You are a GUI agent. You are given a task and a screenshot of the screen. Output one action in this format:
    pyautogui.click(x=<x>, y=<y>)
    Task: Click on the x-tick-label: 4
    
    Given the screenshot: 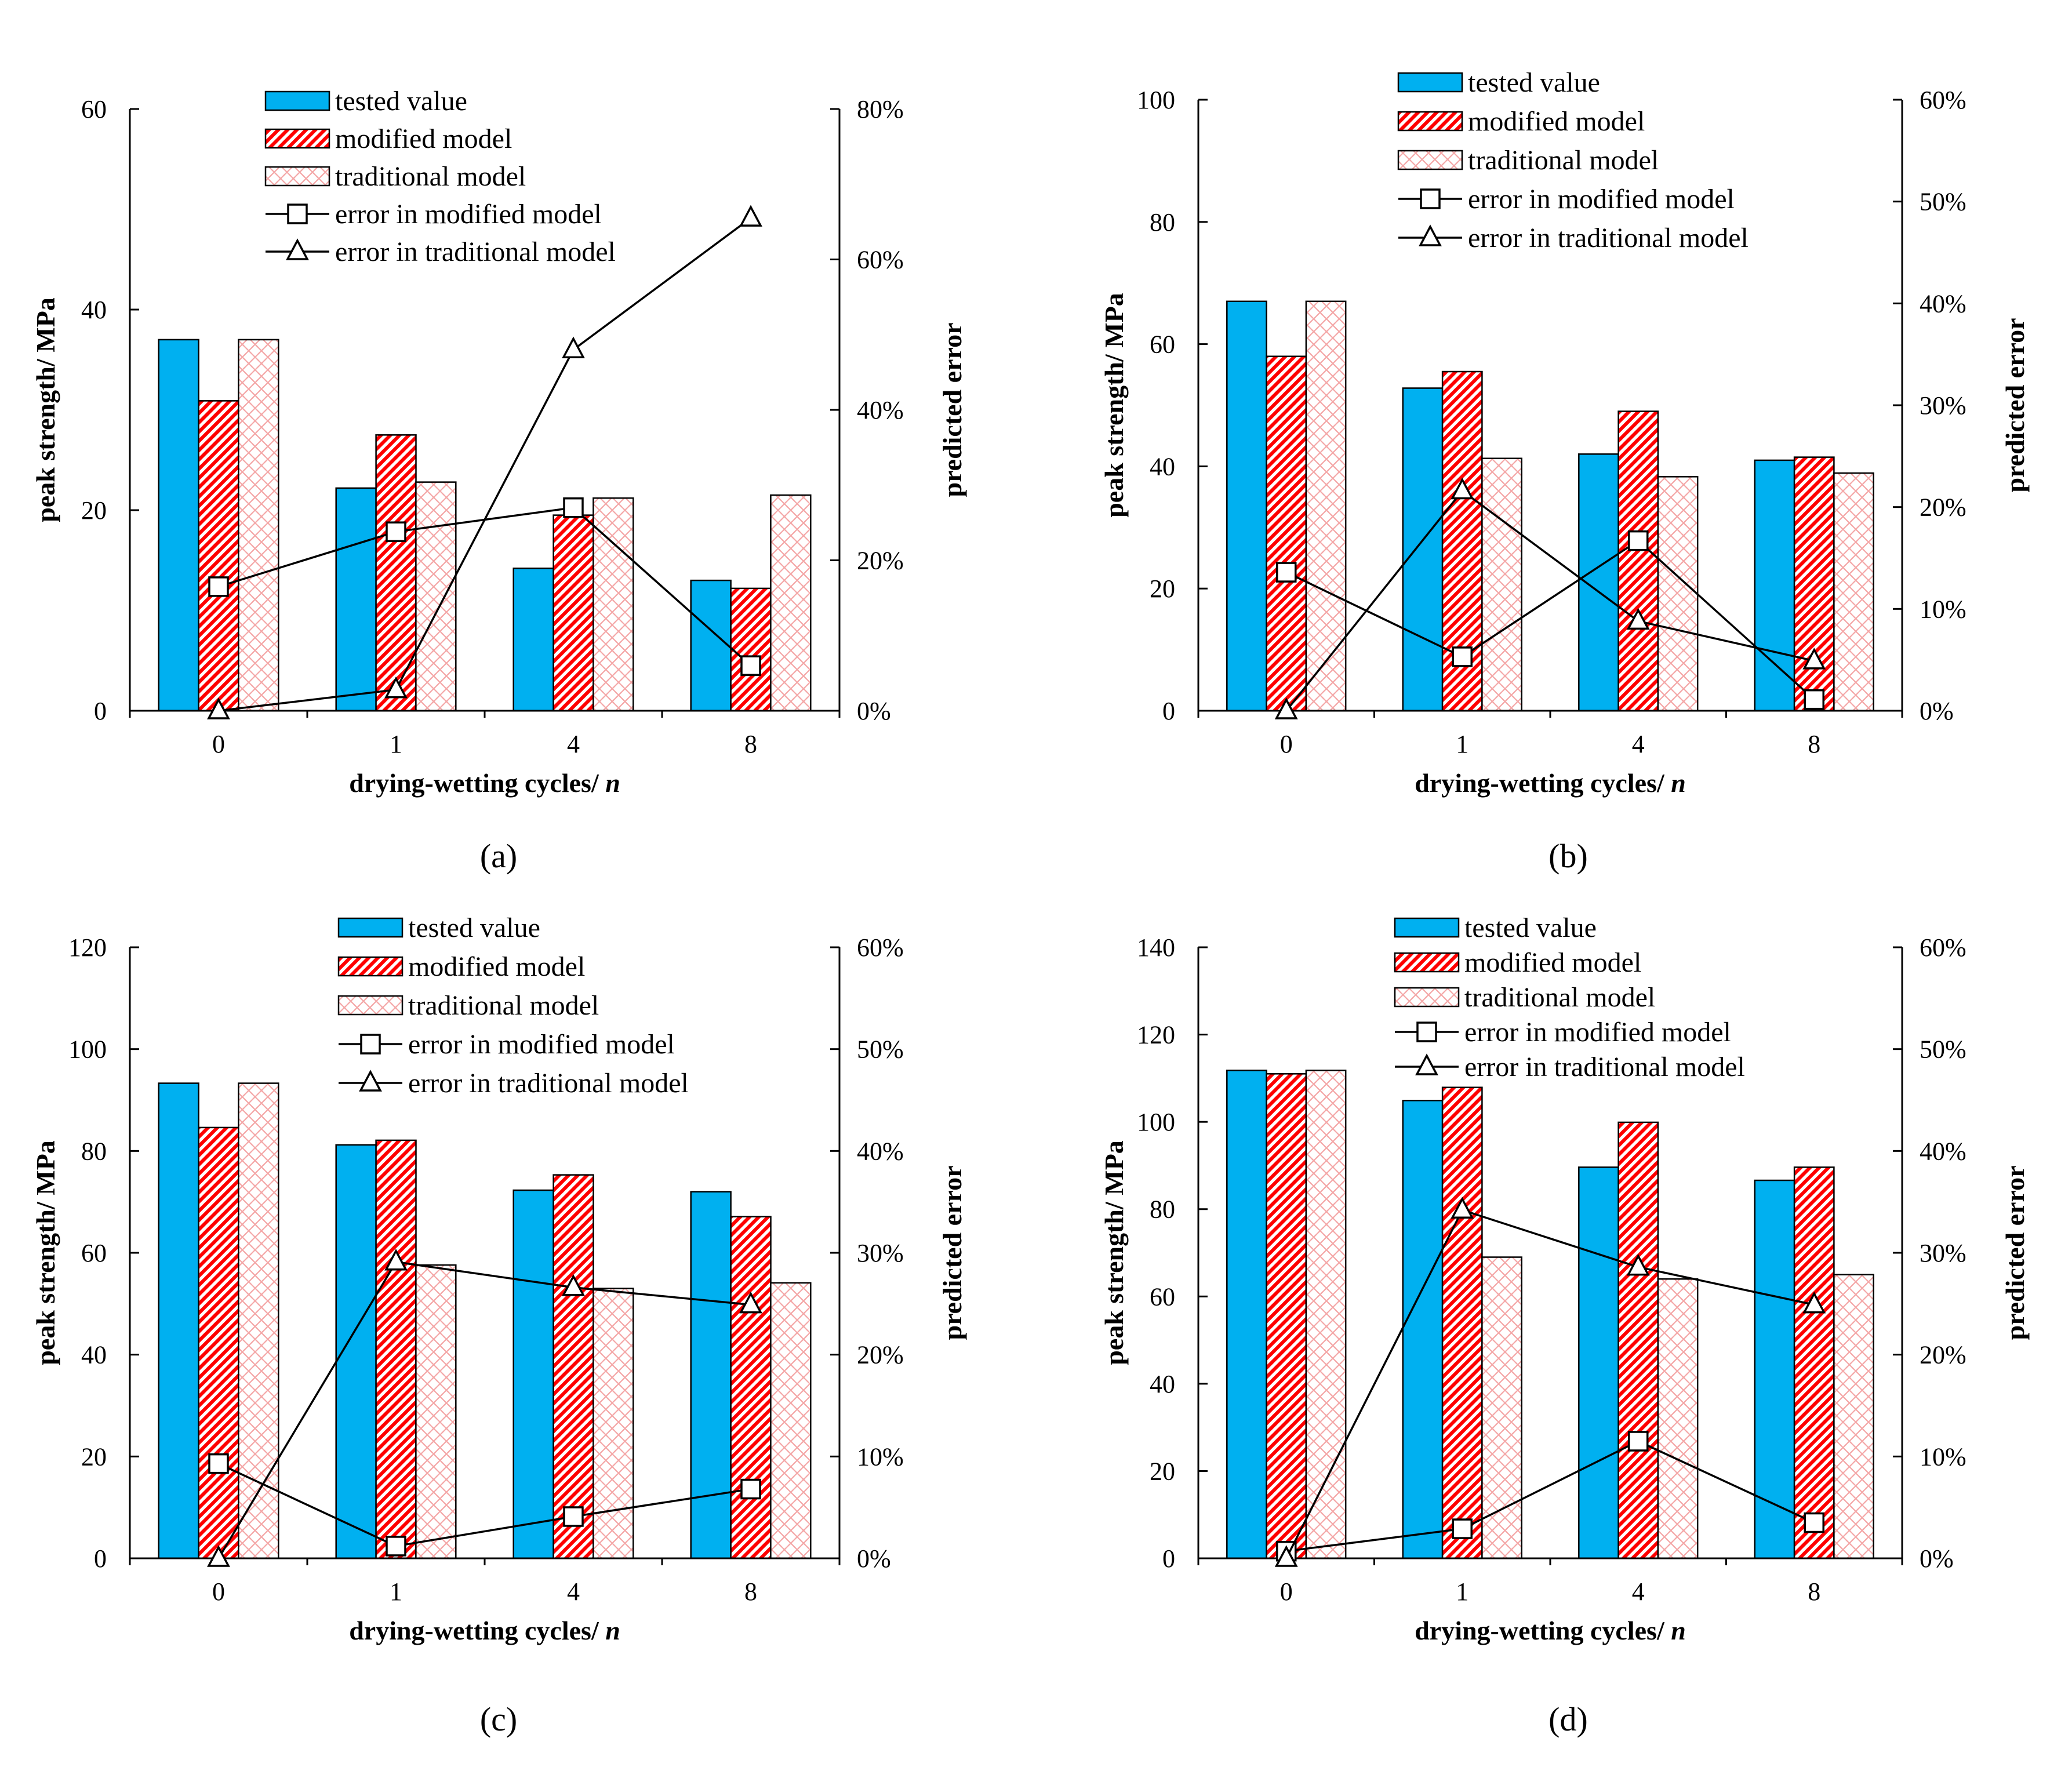 What is the action you would take?
    pyautogui.click(x=573, y=744)
    